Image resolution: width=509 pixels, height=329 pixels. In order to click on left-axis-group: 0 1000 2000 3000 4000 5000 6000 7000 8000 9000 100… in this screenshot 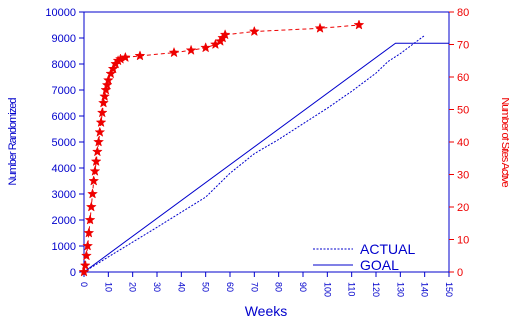, I will do `click(64, 143)`.